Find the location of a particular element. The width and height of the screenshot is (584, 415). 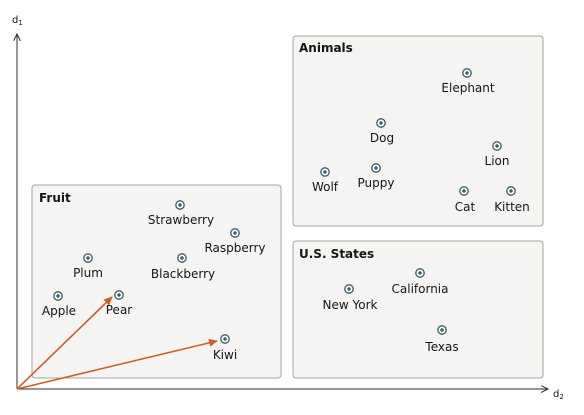

point-raspberry-center is located at coordinates (235, 233).